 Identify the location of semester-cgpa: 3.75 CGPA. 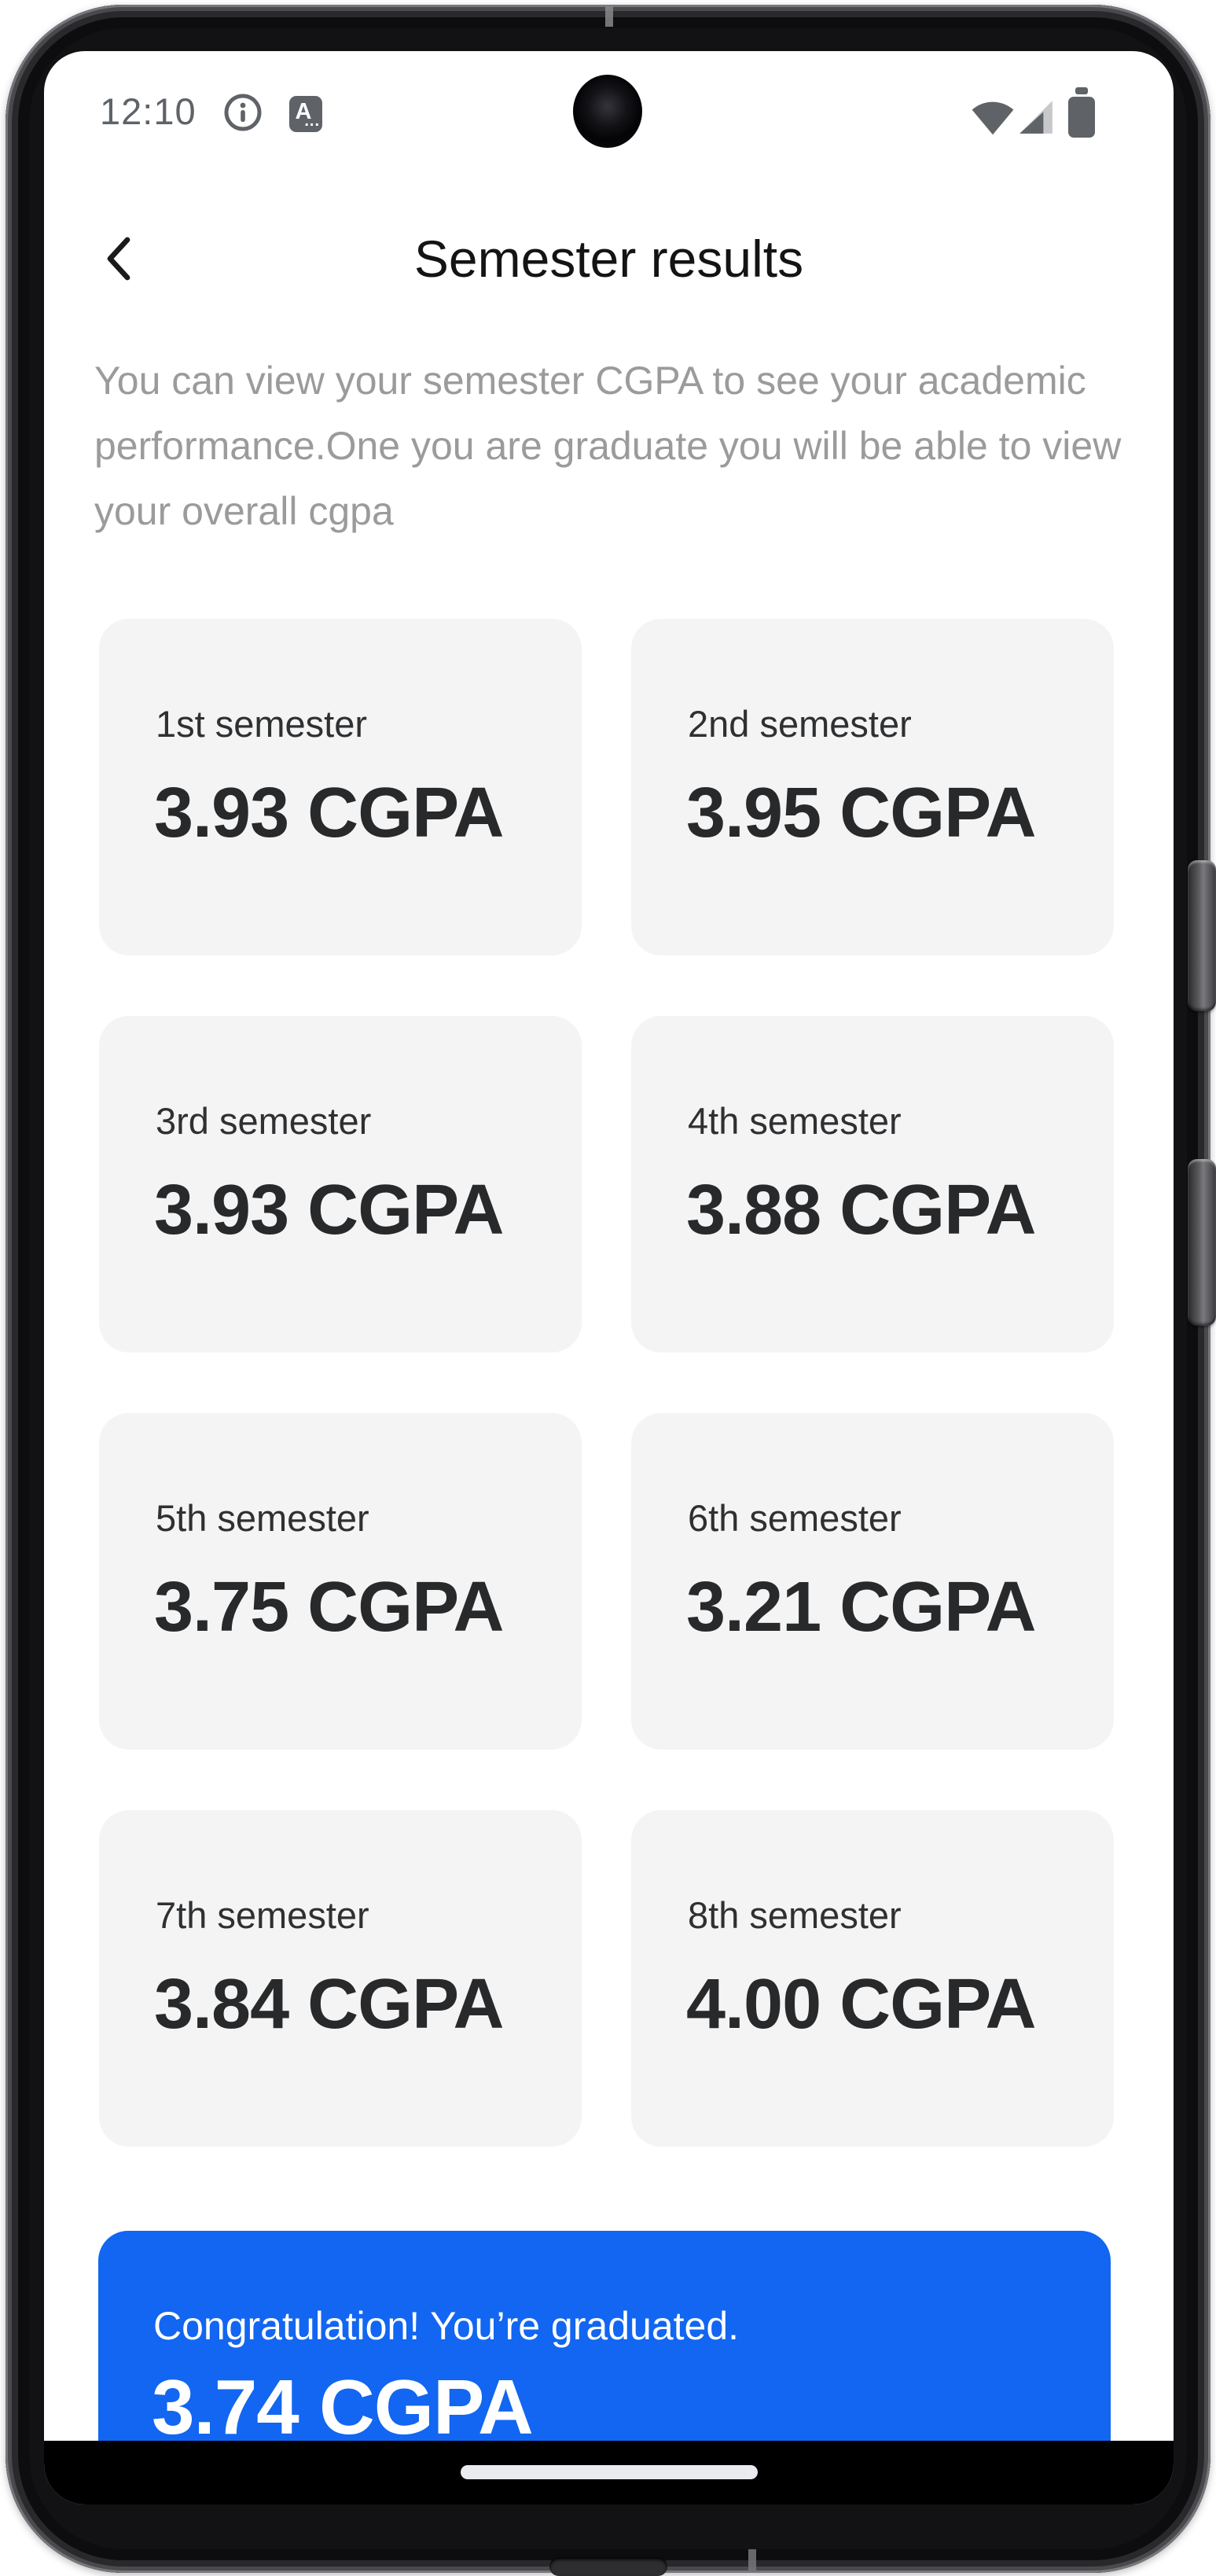
(329, 1607).